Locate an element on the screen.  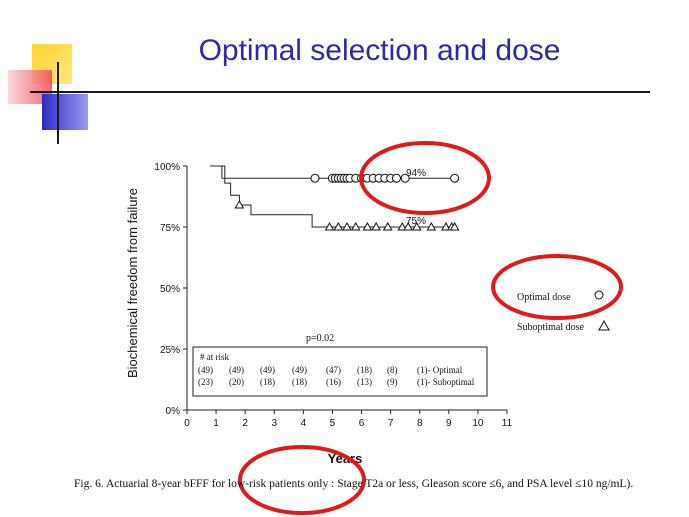
at-risk-value: (16) is located at coordinates (333, 382).